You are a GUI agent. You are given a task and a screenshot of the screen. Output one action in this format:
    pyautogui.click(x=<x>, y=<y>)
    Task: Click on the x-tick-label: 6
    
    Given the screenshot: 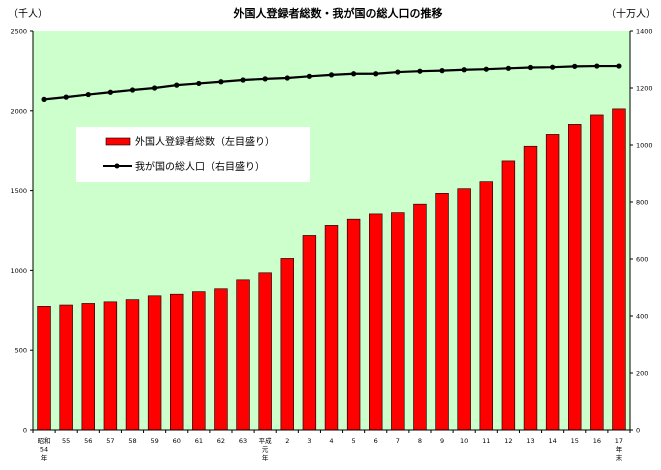 What is the action you would take?
    pyautogui.click(x=376, y=441)
    